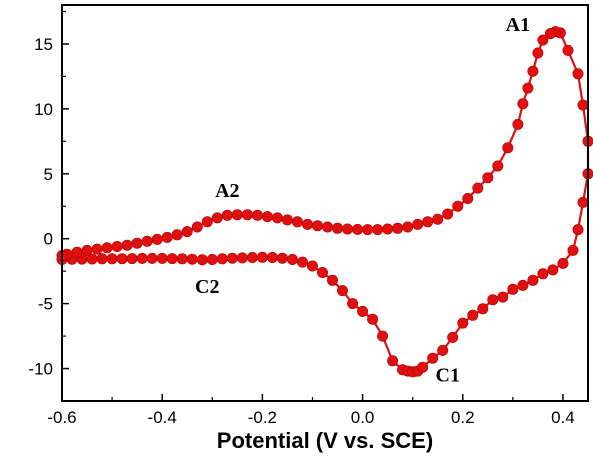 Image resolution: width=593 pixels, height=468 pixels. I want to click on x-tick-label-0: -0.6, so click(61, 417).